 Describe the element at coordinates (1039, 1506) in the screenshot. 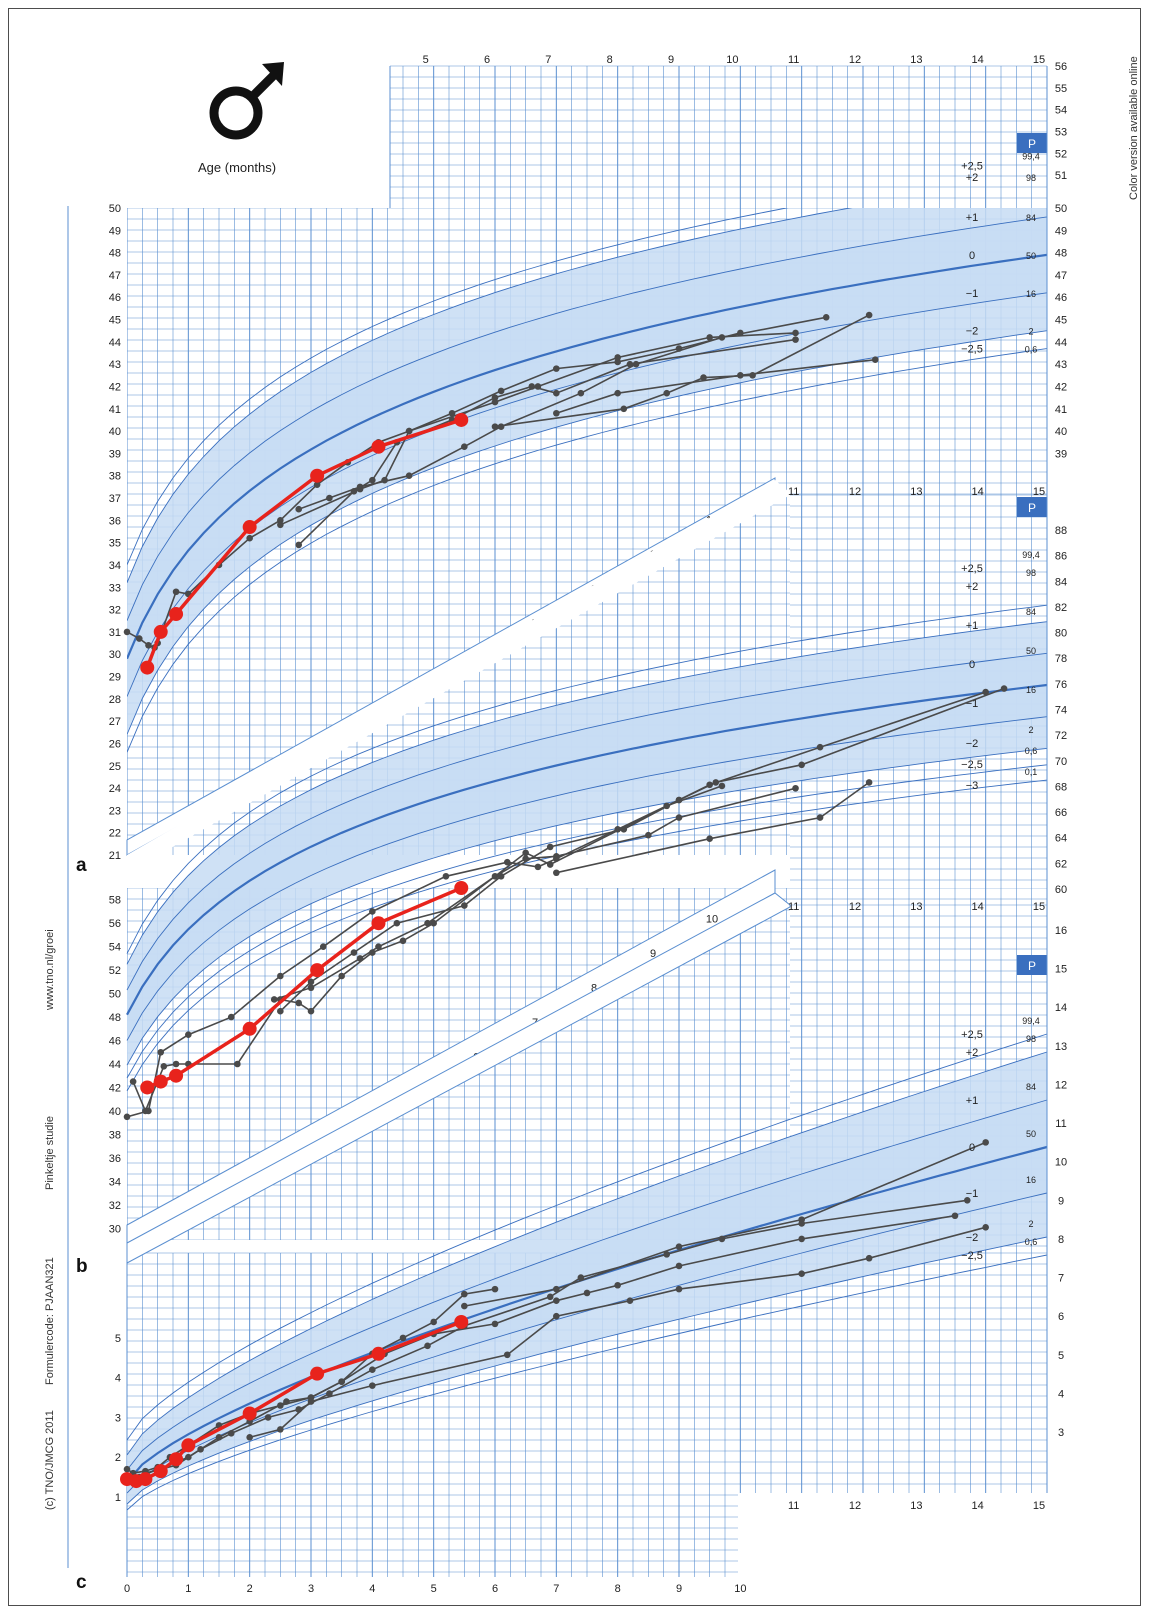

I see `x-tick-inner-c: 15` at that location.